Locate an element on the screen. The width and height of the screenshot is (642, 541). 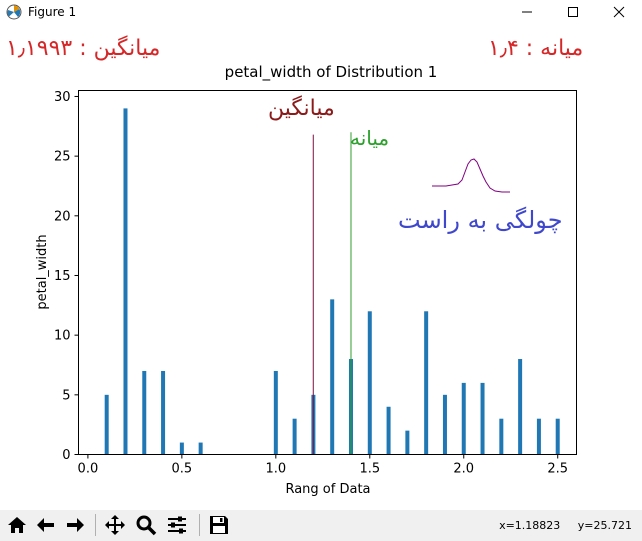
zoom-button is located at coordinates (146, 525).